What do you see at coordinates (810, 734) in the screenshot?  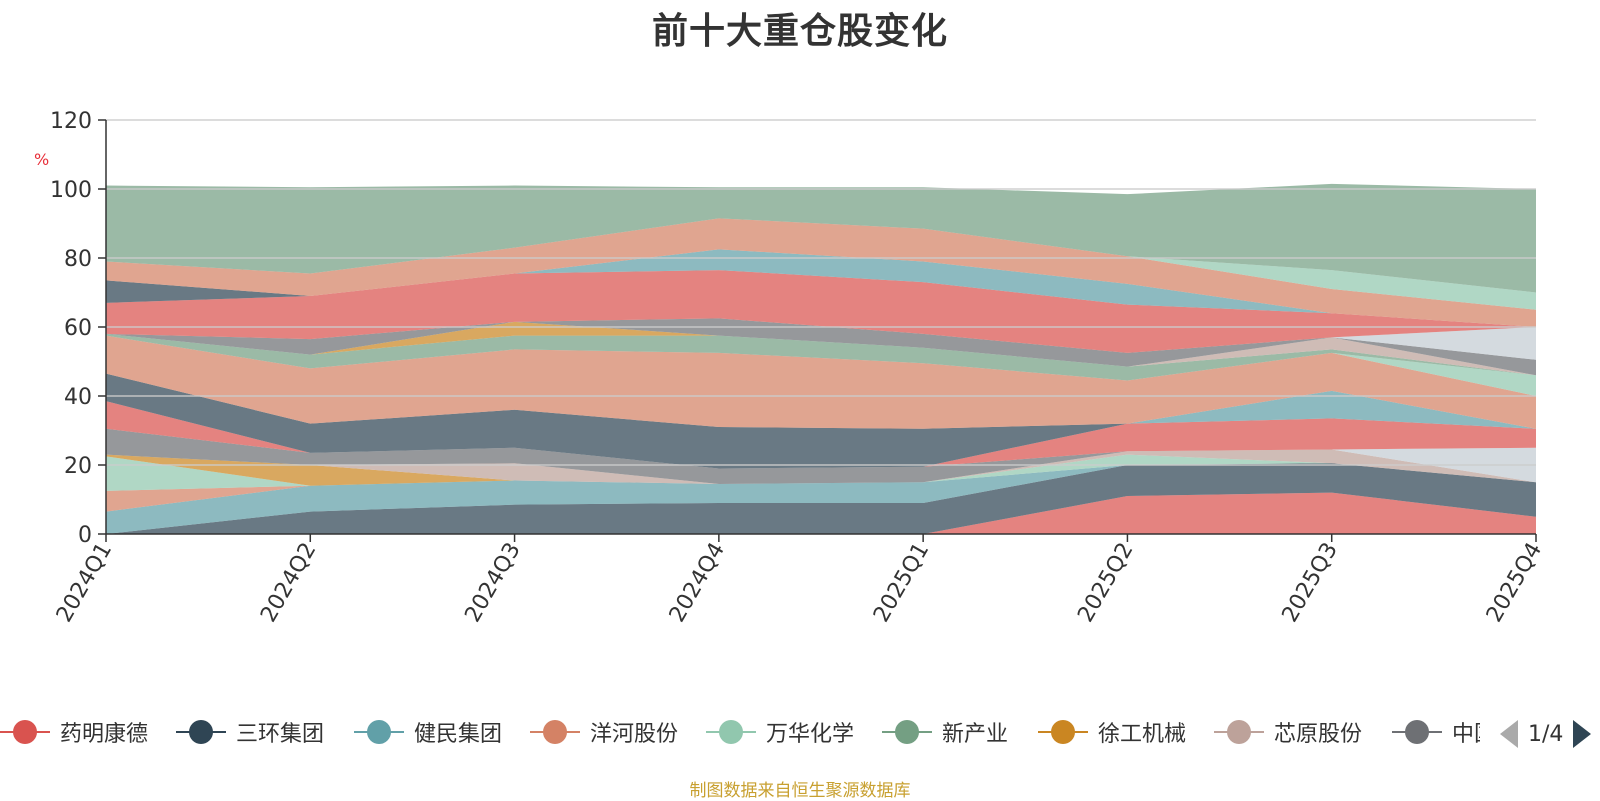 I see `legend-label: 万华化学` at bounding box center [810, 734].